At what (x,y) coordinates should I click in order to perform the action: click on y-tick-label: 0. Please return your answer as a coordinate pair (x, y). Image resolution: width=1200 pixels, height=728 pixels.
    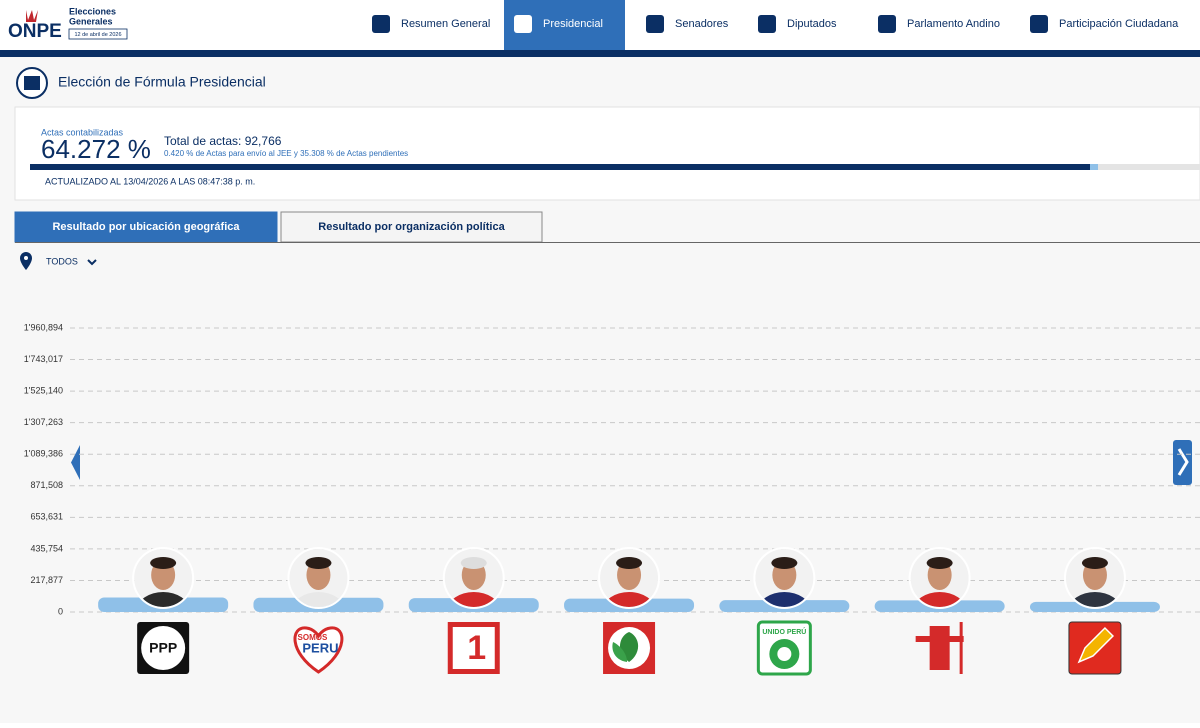
    Looking at the image, I should click on (60, 611).